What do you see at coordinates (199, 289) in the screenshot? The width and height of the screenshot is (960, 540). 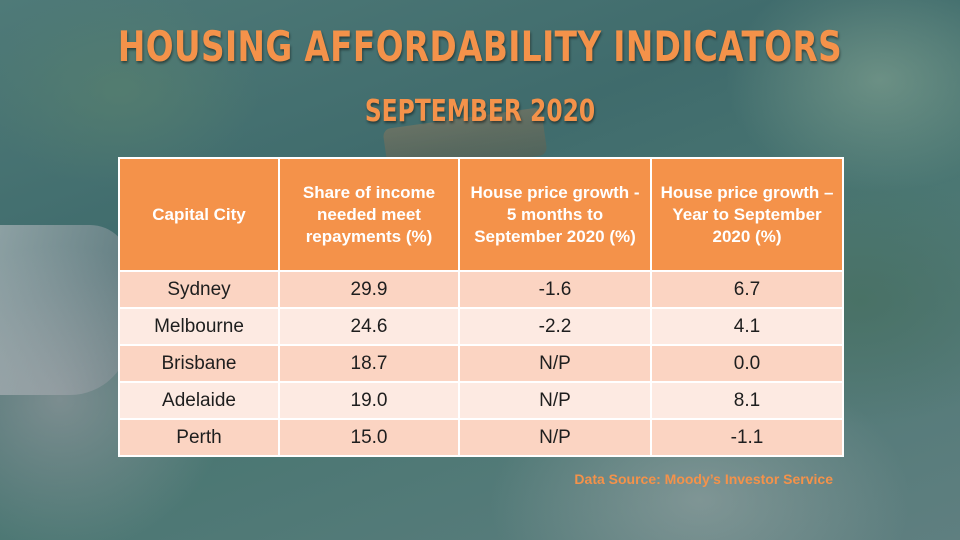 I see `cell-city: Sydney` at bounding box center [199, 289].